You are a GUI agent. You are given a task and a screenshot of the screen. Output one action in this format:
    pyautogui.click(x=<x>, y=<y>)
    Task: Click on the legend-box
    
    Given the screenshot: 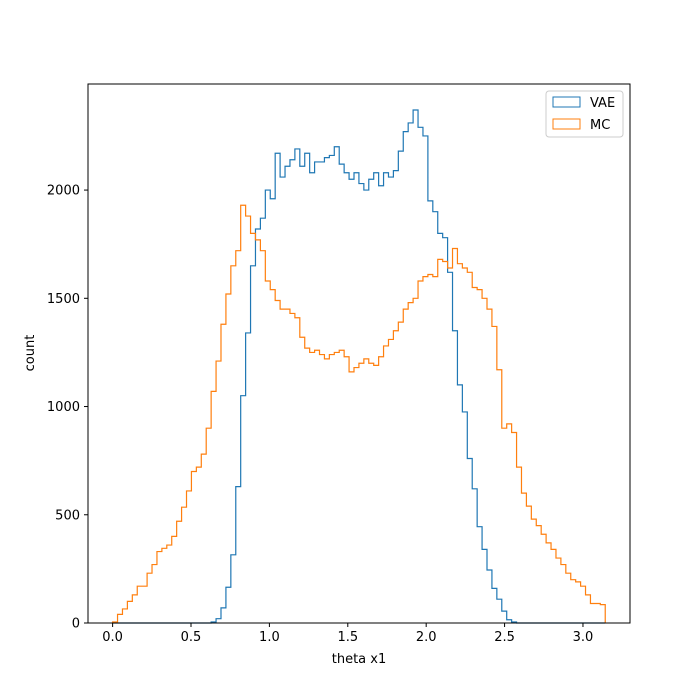 What is the action you would take?
    pyautogui.click(x=584, y=114)
    